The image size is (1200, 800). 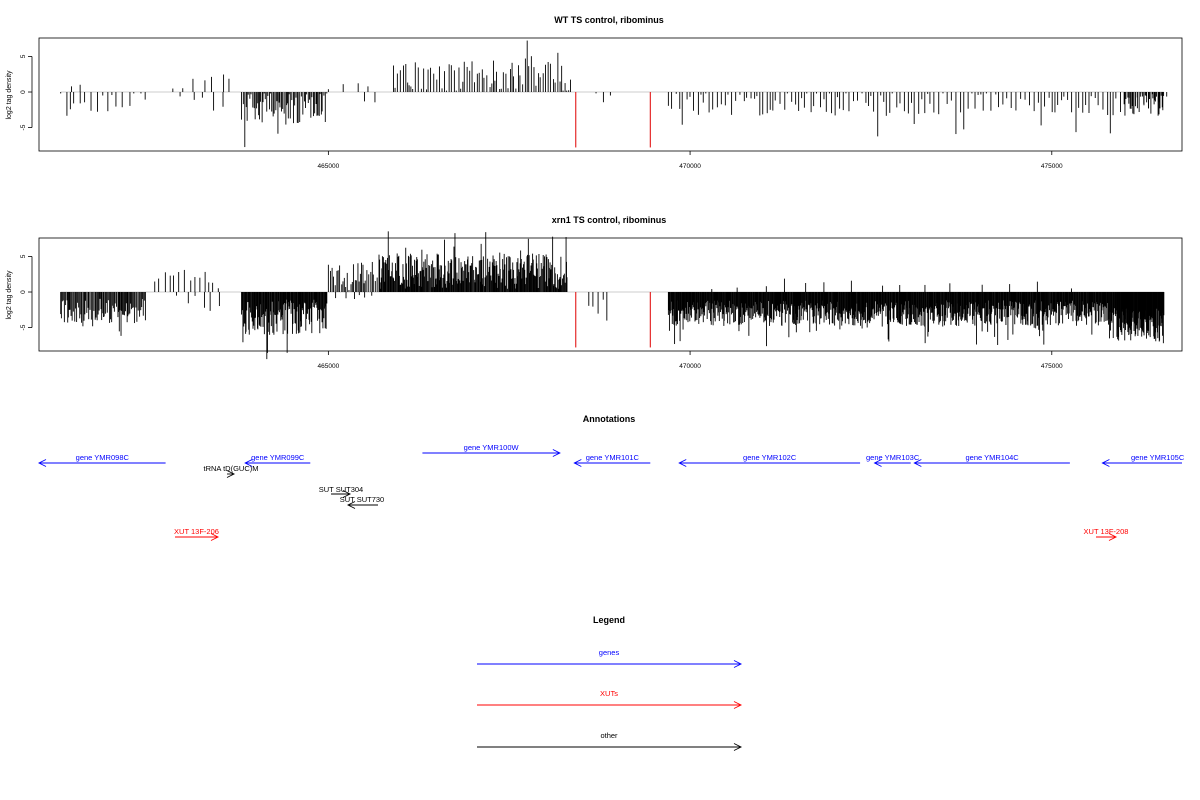 I want to click on feature-trna-td-guc-m: tRNA tD(GUC)M, so click(x=231, y=471).